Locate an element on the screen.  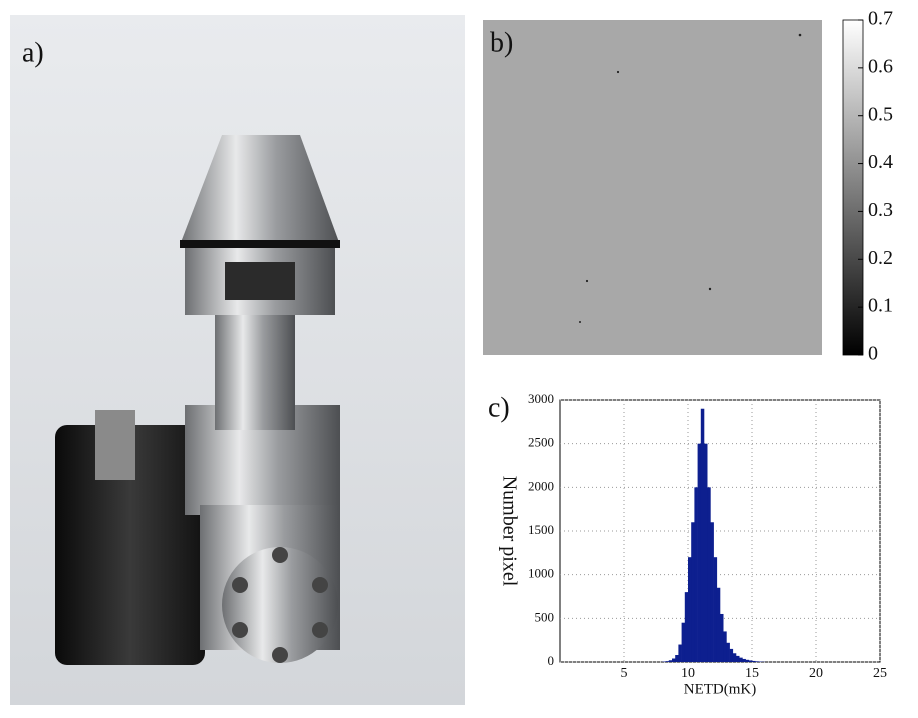
colorbar-tick-label: 0.3 is located at coordinates (880, 210).